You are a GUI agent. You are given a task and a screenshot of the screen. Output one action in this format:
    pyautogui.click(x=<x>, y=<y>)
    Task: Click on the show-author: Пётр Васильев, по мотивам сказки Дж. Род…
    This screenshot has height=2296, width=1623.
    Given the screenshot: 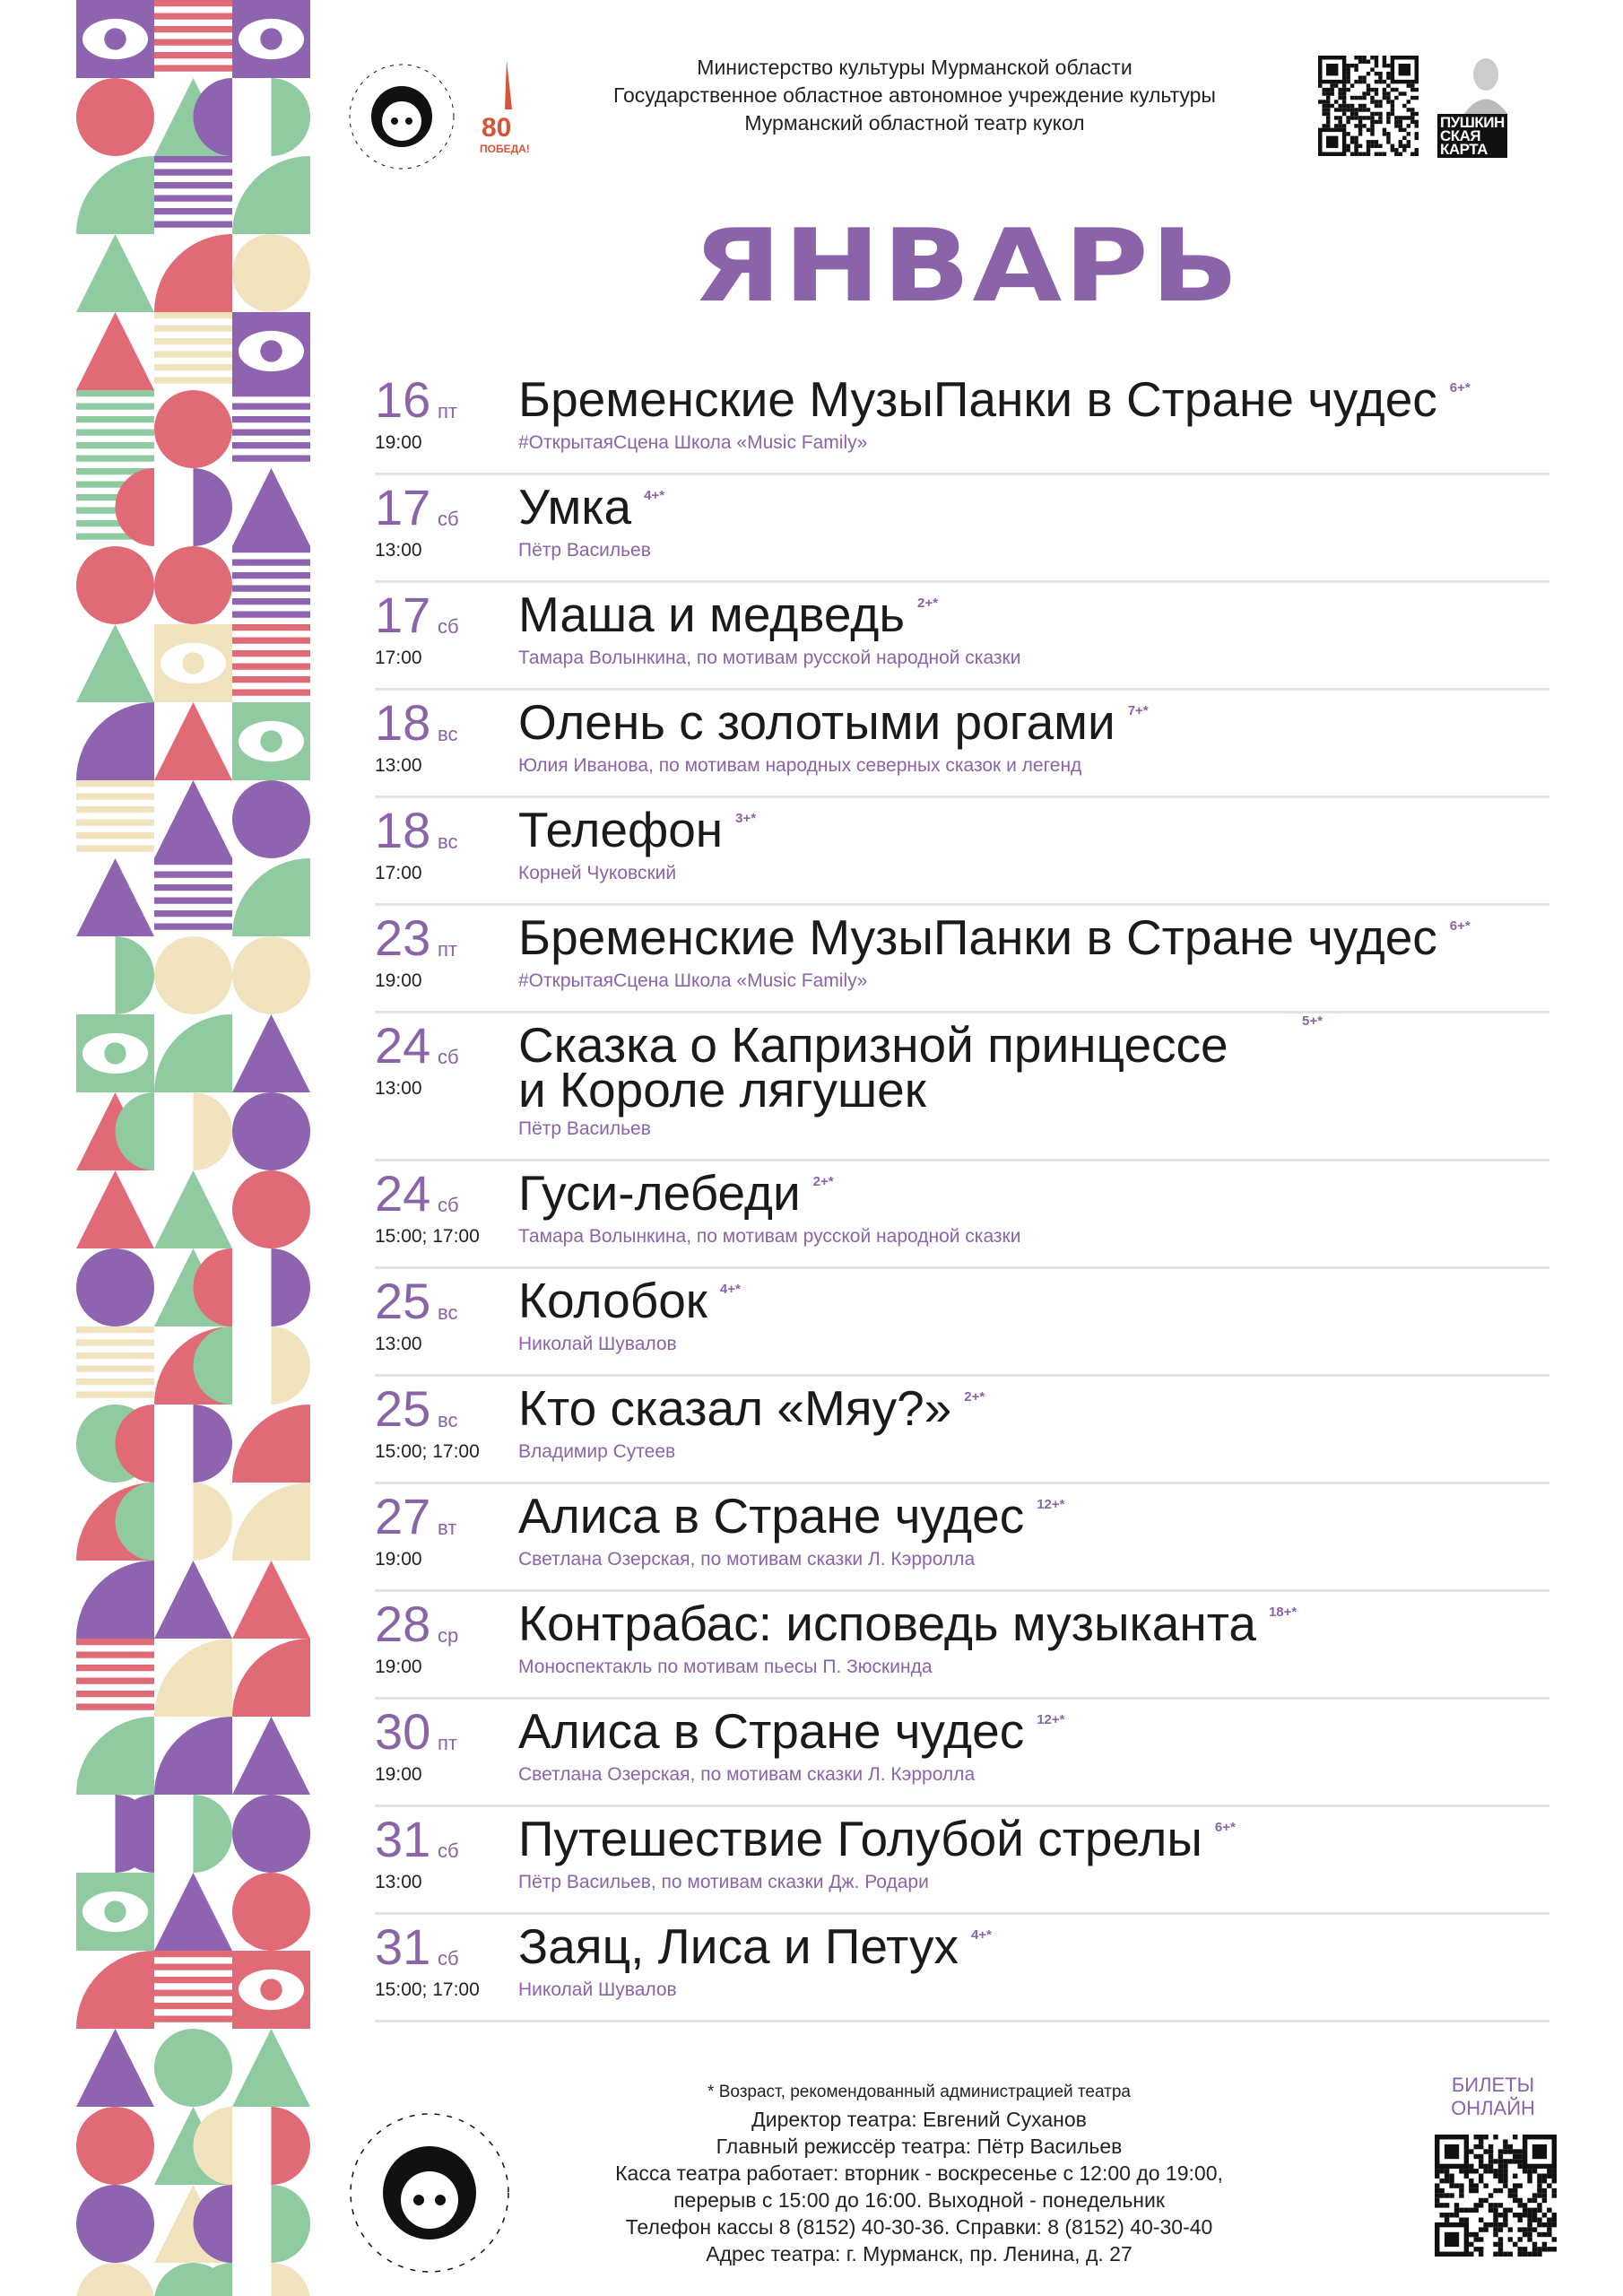 What is the action you would take?
    pyautogui.click(x=723, y=1882)
    